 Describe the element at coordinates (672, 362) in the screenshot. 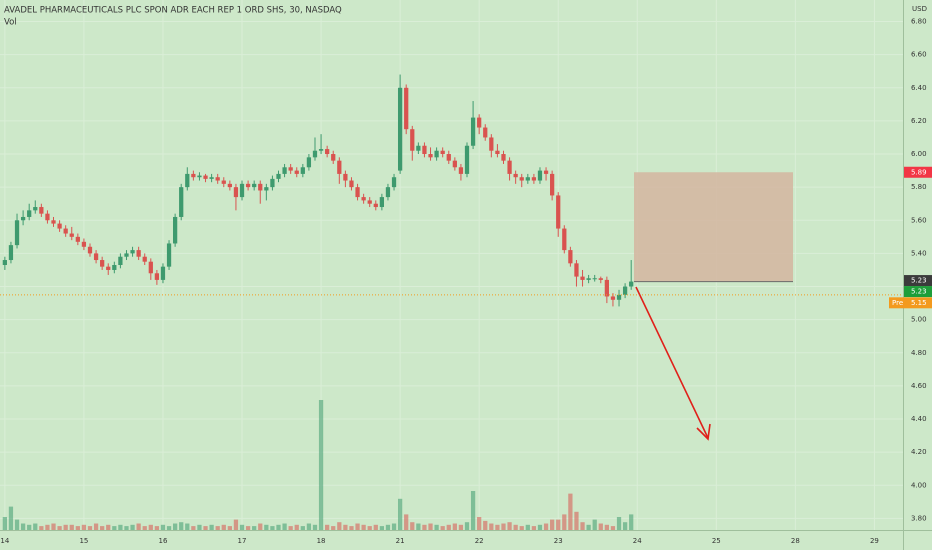

I see `arrow-line` at that location.